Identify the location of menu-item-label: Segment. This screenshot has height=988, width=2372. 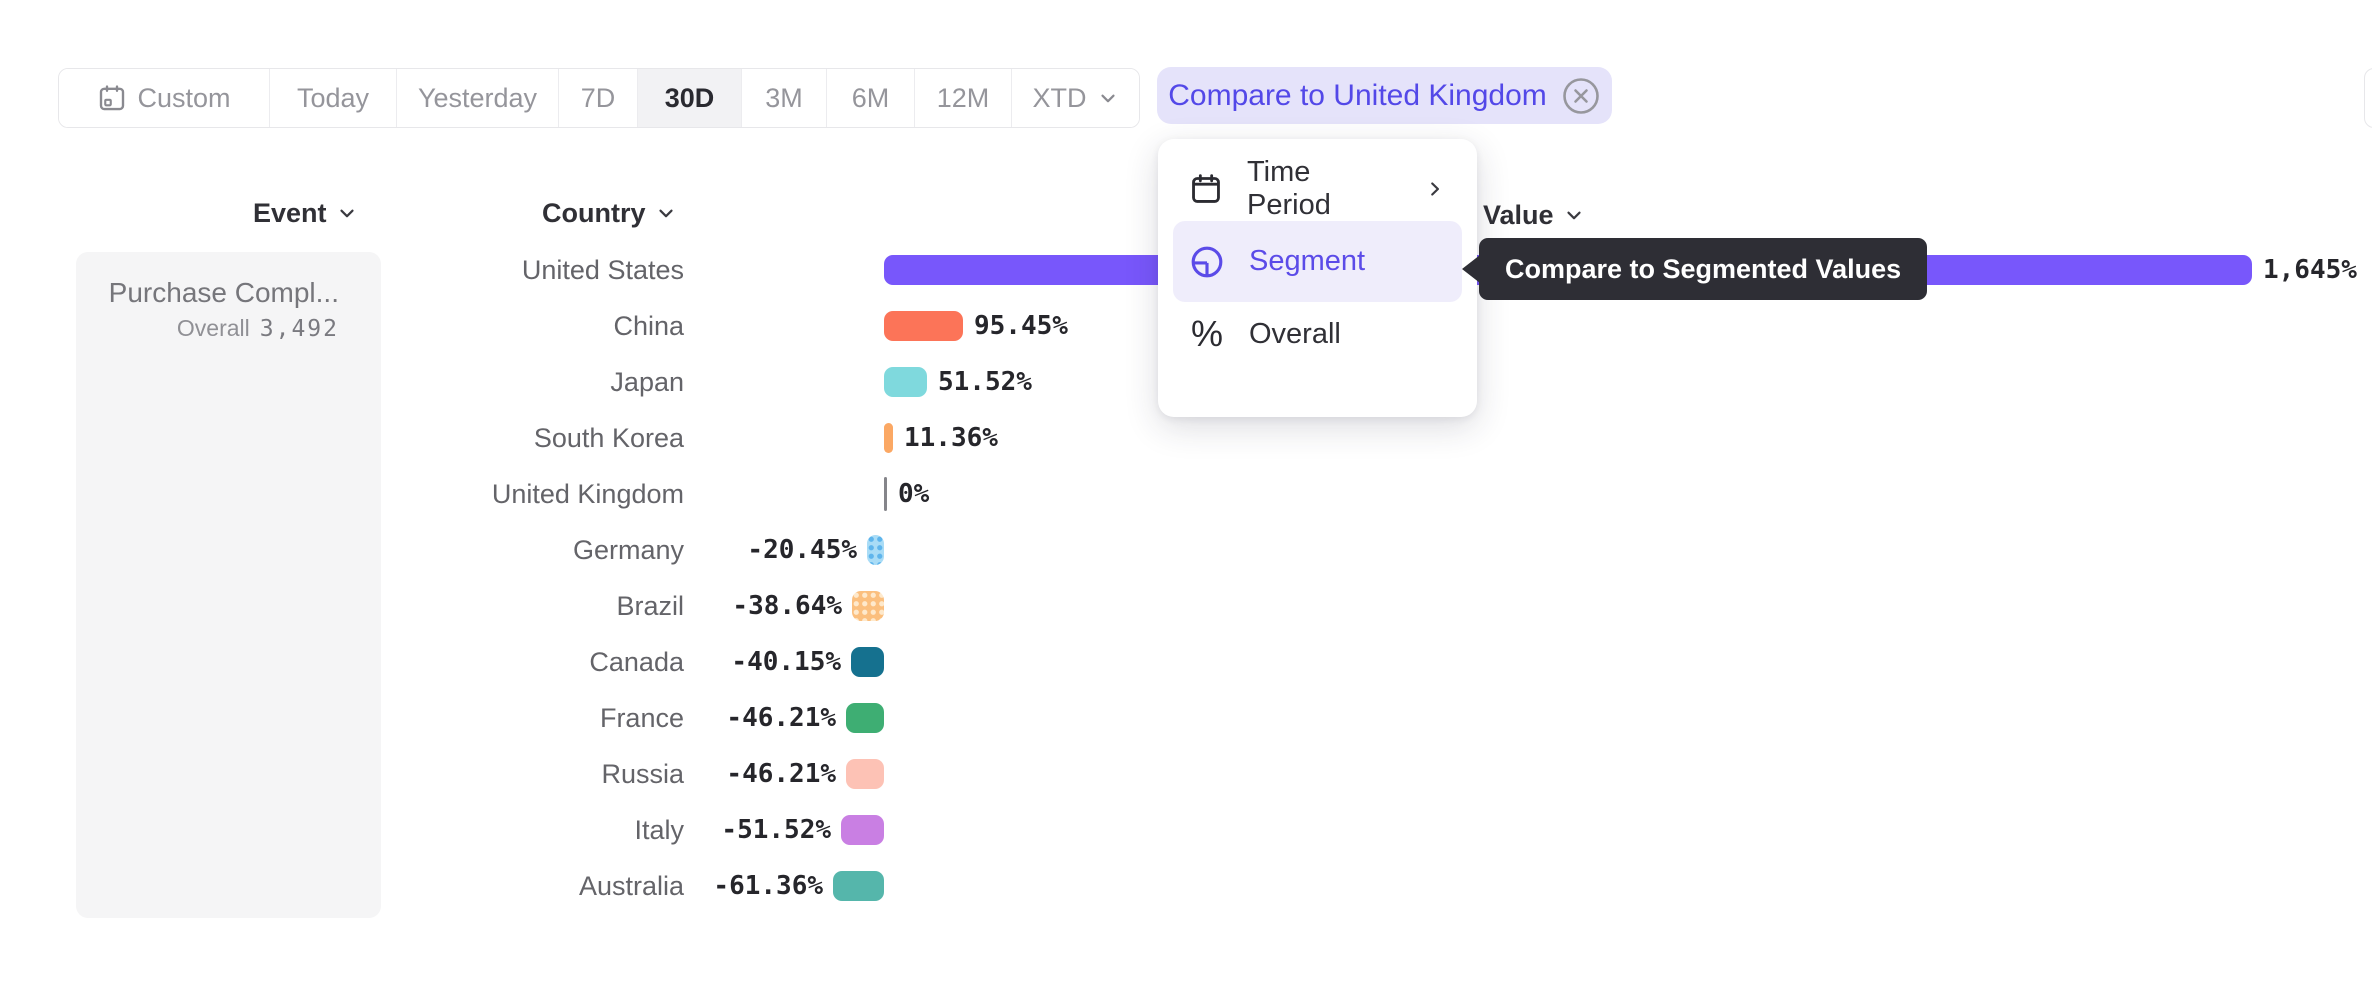
(1307, 261).